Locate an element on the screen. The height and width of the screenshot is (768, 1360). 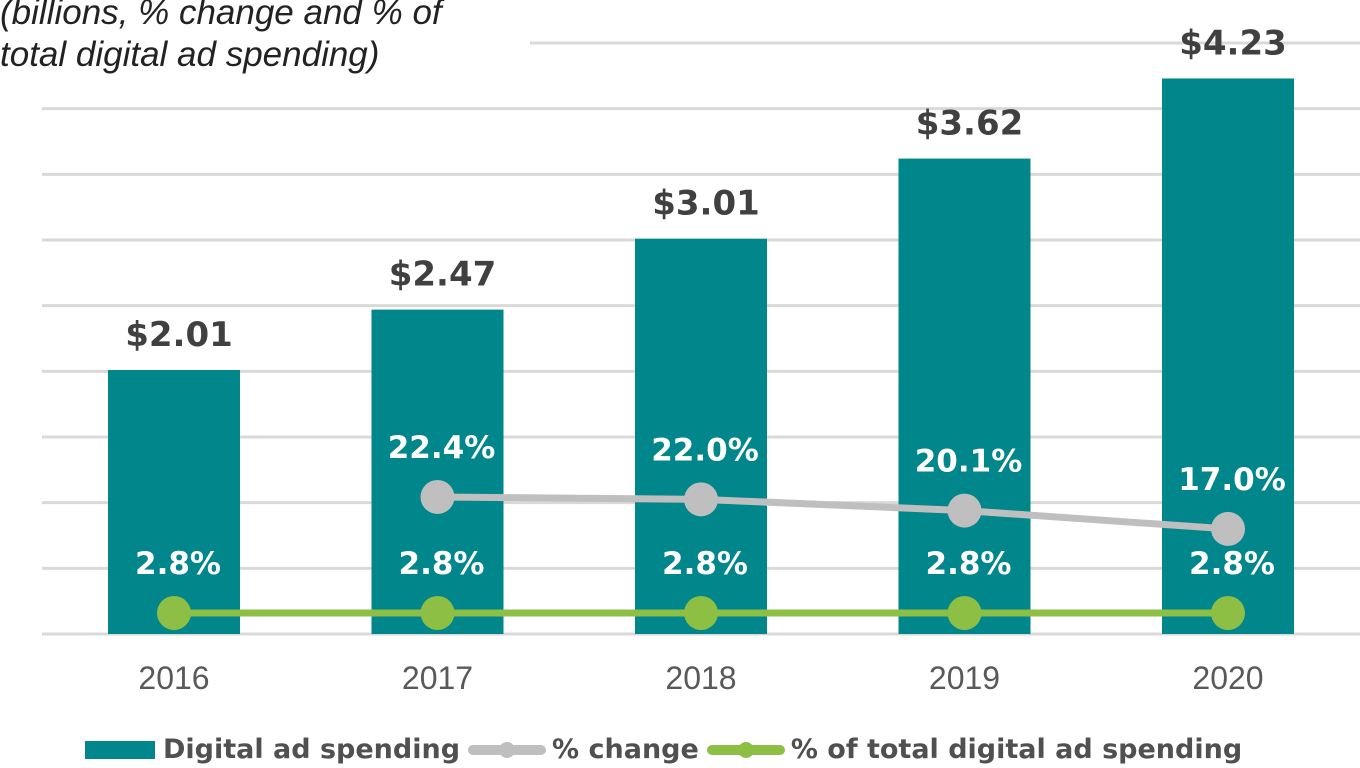
x-tick-label: 2019 is located at coordinates (964, 678).